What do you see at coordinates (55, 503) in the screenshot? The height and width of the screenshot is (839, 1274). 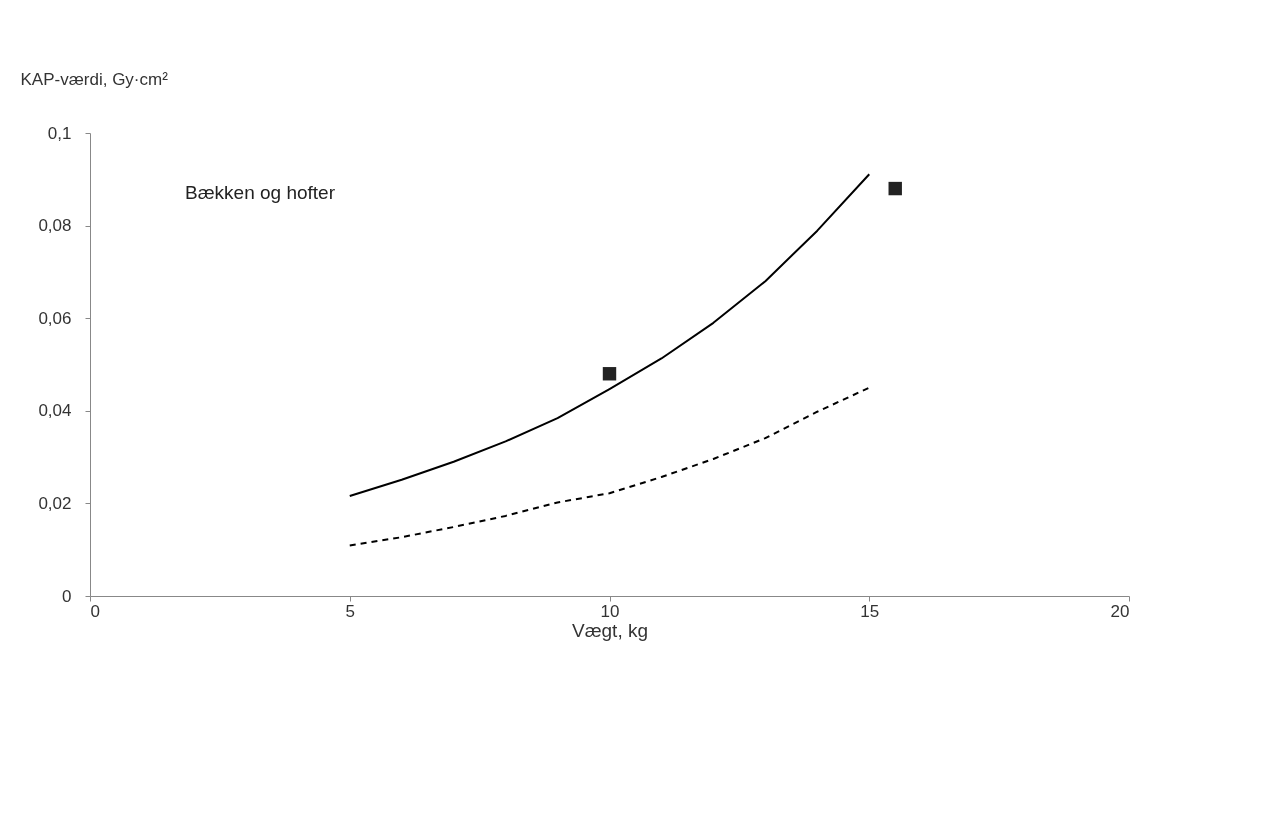 I see `y-tick-label: 0,02` at bounding box center [55, 503].